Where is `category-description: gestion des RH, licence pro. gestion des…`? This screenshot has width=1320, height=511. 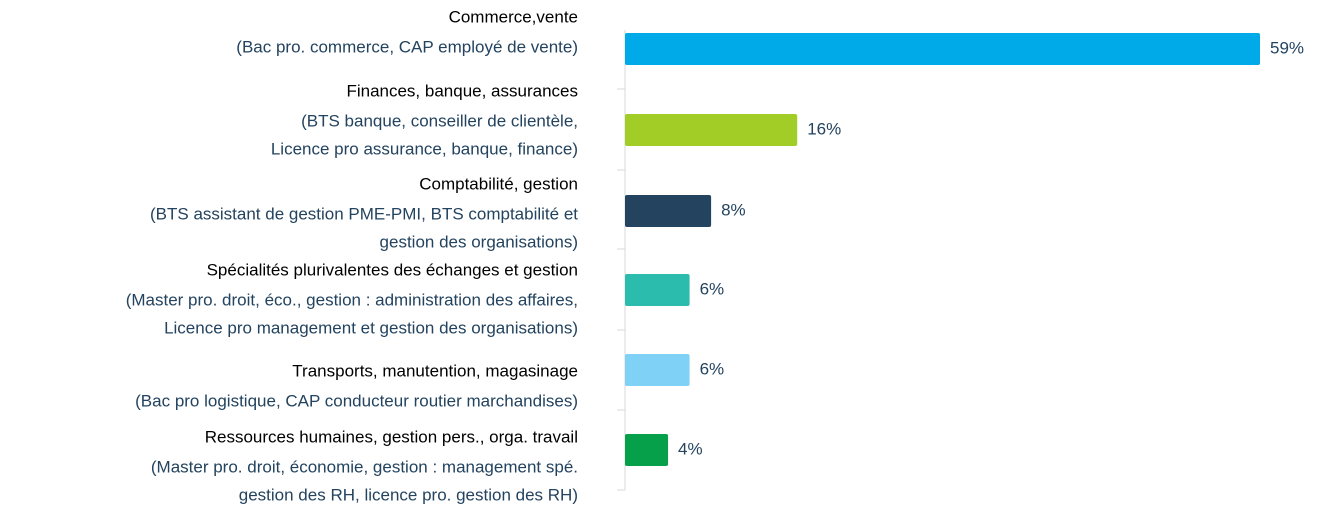 category-description: gestion des RH, licence pro. gestion des… is located at coordinates (408, 494).